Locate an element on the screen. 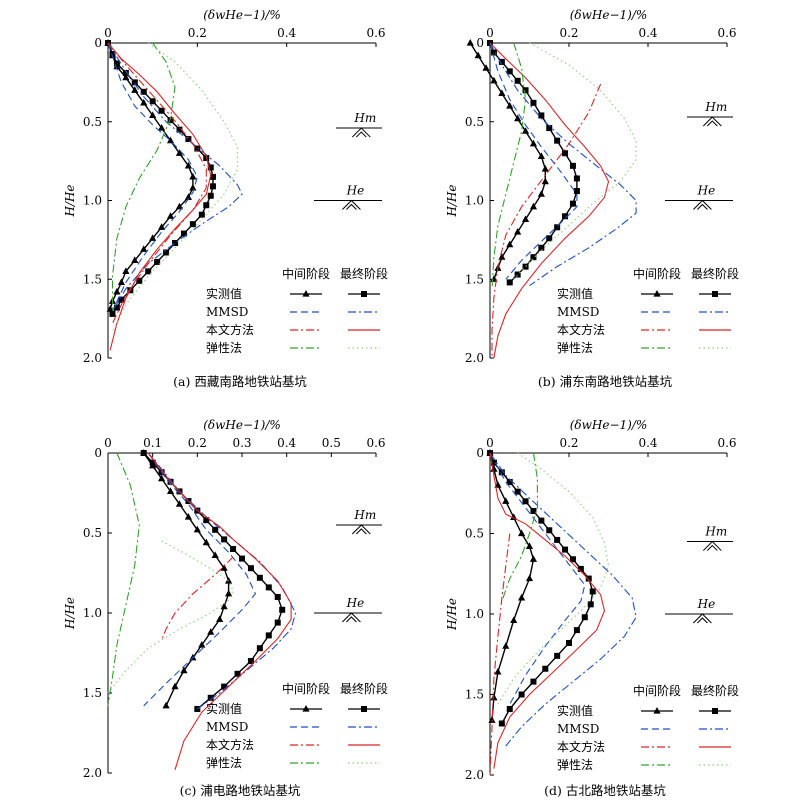 The width and height of the screenshot is (800, 801). x-tick-label: 0 is located at coordinates (108, 33).